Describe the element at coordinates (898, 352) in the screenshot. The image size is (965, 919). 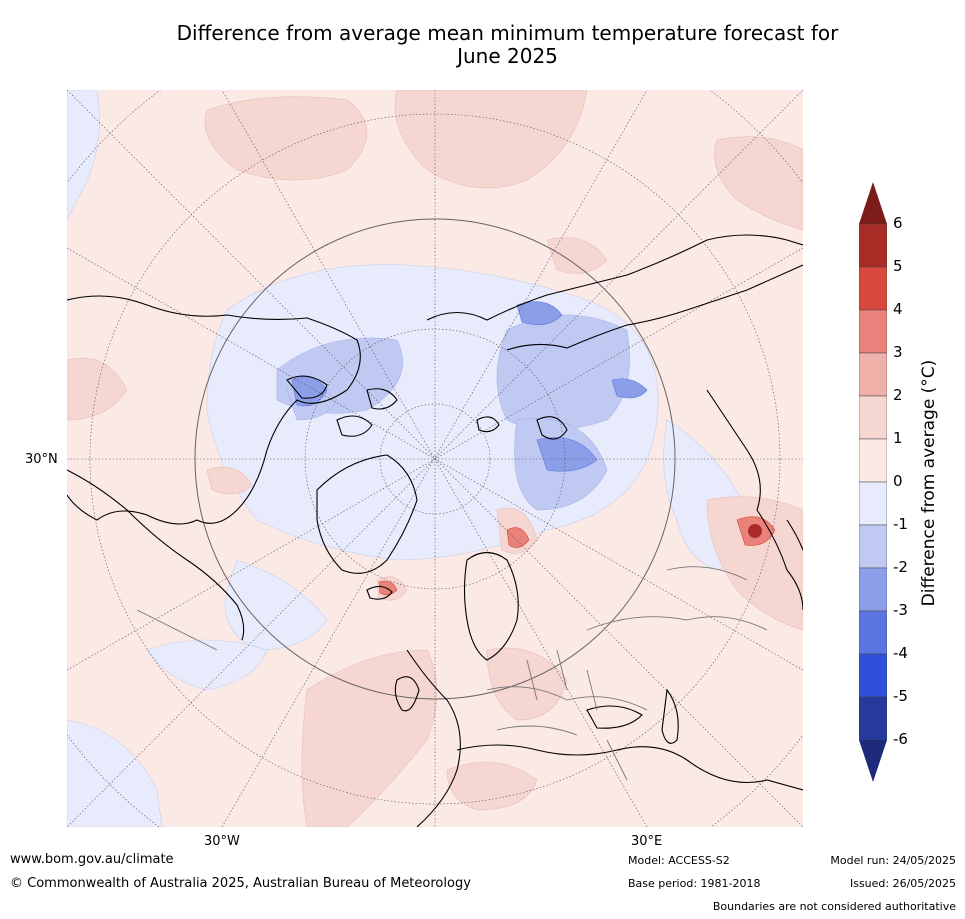
I see `colorbar-tick-label: 3` at that location.